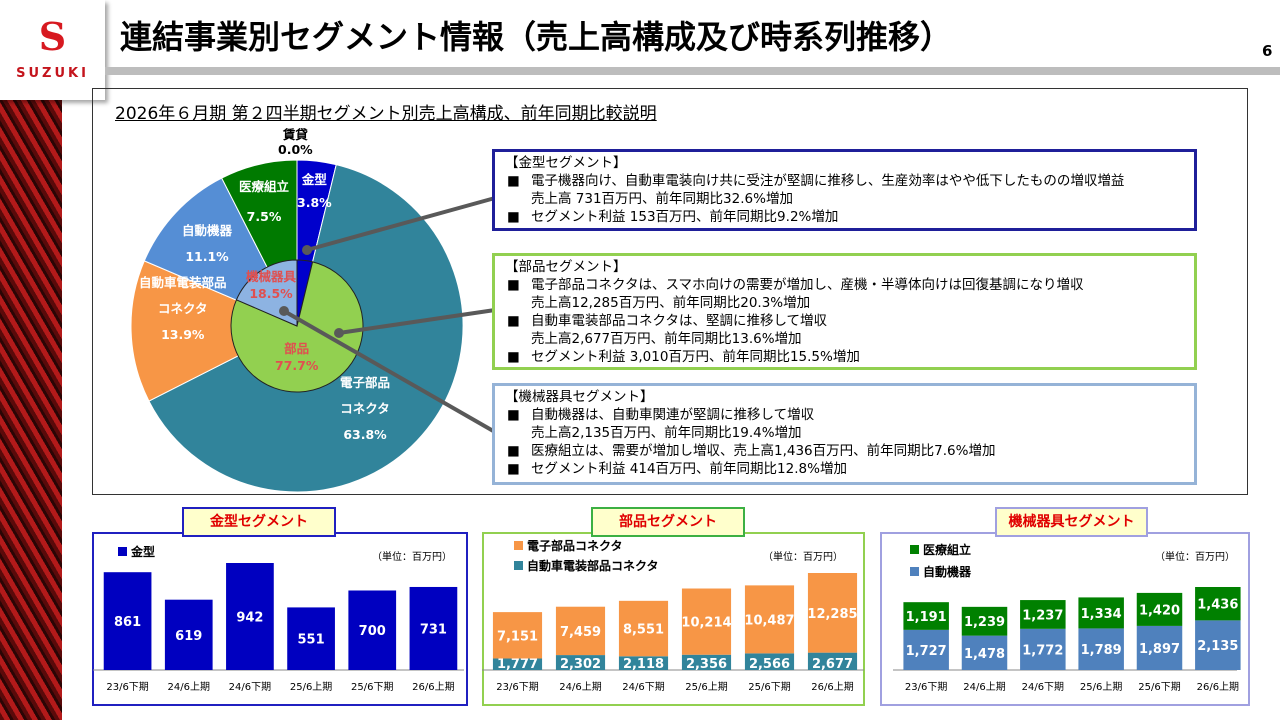  Describe the element at coordinates (832, 664) in the screenshot. I see `bar-value-label: 2,677` at that location.